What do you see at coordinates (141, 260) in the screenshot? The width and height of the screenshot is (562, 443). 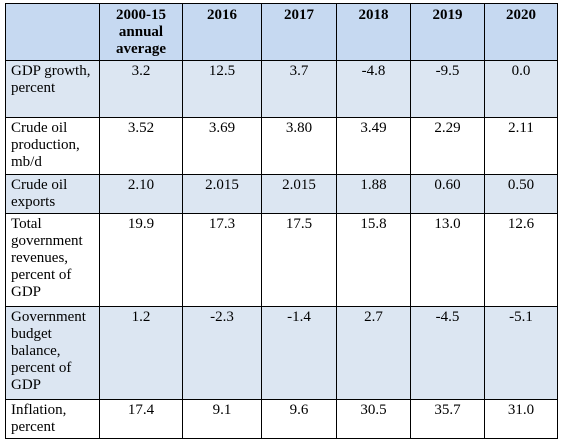 I see `table-cell: 19.9` at bounding box center [141, 260].